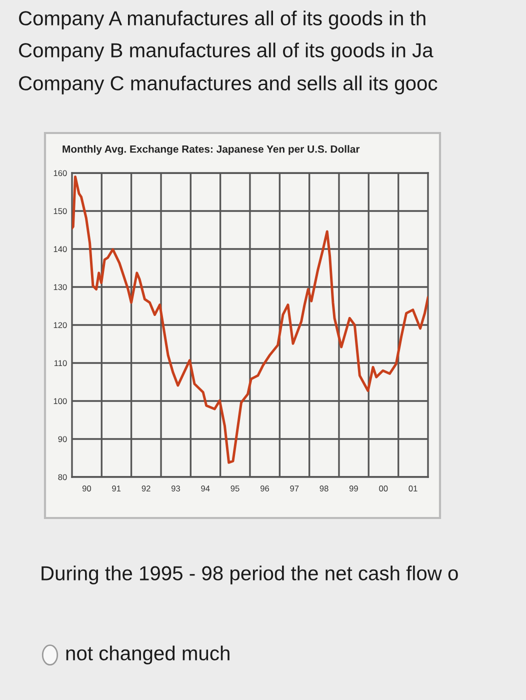  What do you see at coordinates (235, 489) in the screenshot?
I see `x-tick-label: 95` at bounding box center [235, 489].